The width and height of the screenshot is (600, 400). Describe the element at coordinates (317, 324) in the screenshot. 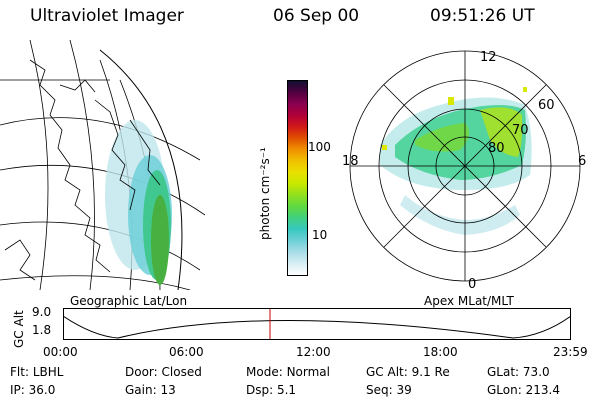

I see `orbit-timeline` at that location.